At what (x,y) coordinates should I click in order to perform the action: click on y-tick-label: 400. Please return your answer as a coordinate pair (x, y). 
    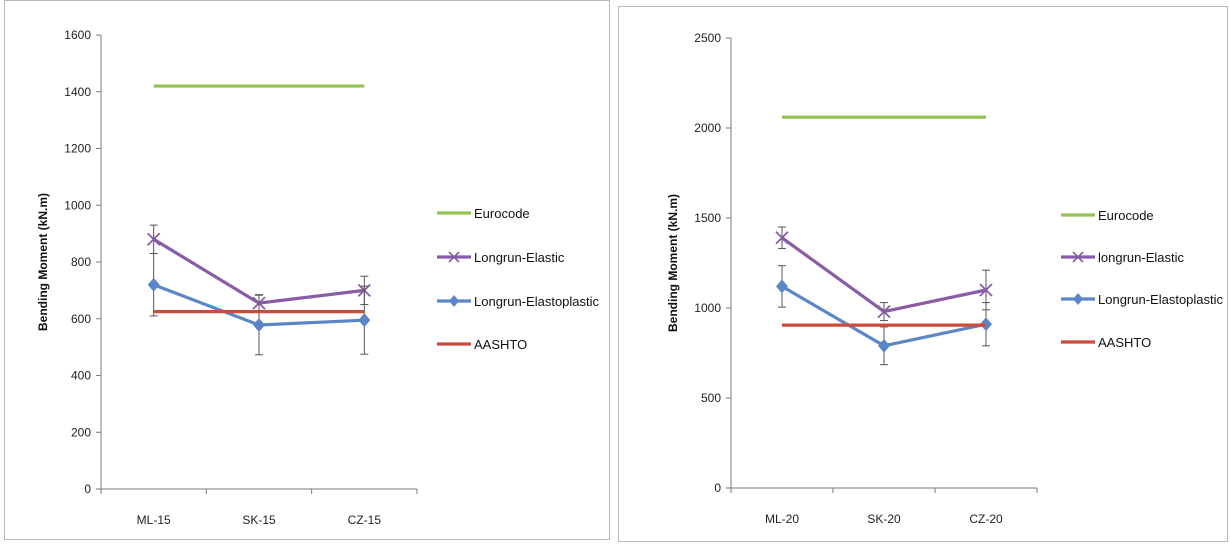
    Looking at the image, I should click on (81, 376).